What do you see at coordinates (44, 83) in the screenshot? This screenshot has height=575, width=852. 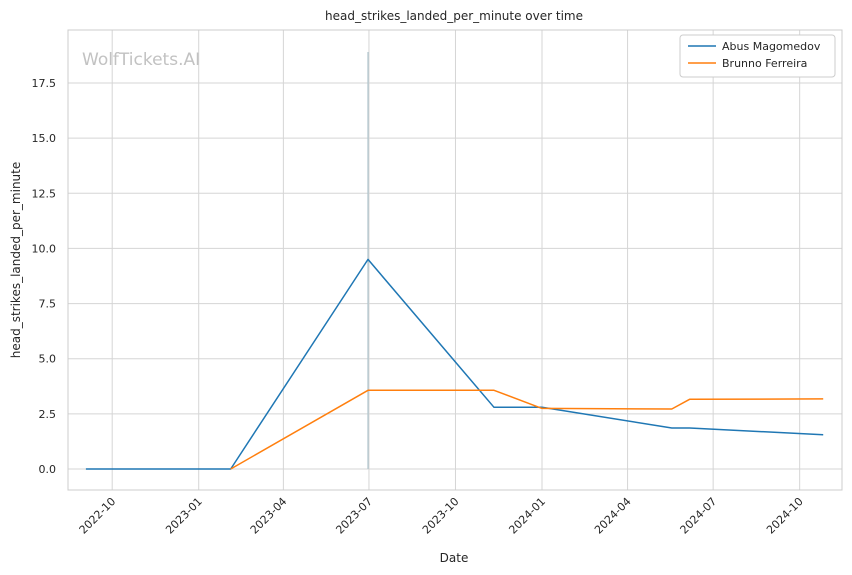 I see `y-tick-label: 17.5` at bounding box center [44, 83].